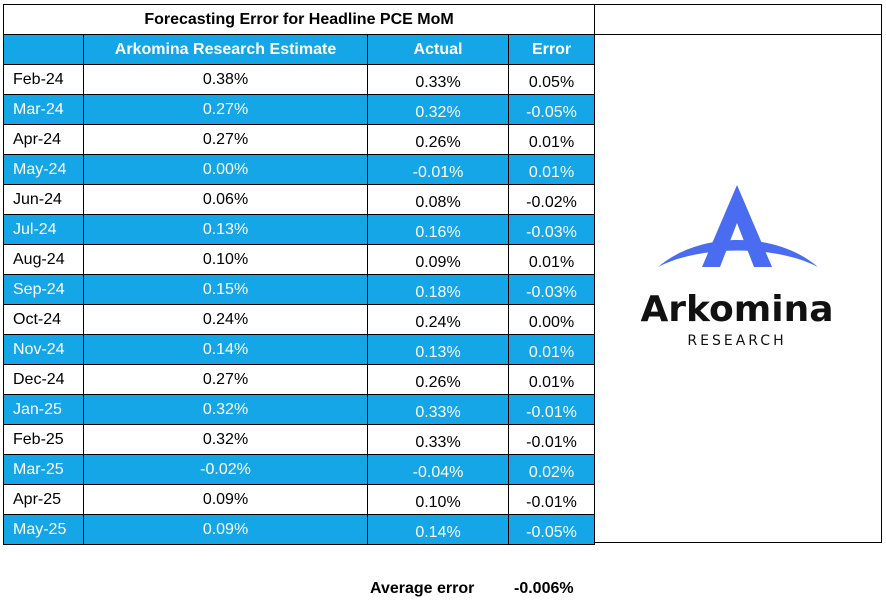  Describe the element at coordinates (438, 232) in the screenshot. I see `cell-actual-text: 0.16%` at that location.